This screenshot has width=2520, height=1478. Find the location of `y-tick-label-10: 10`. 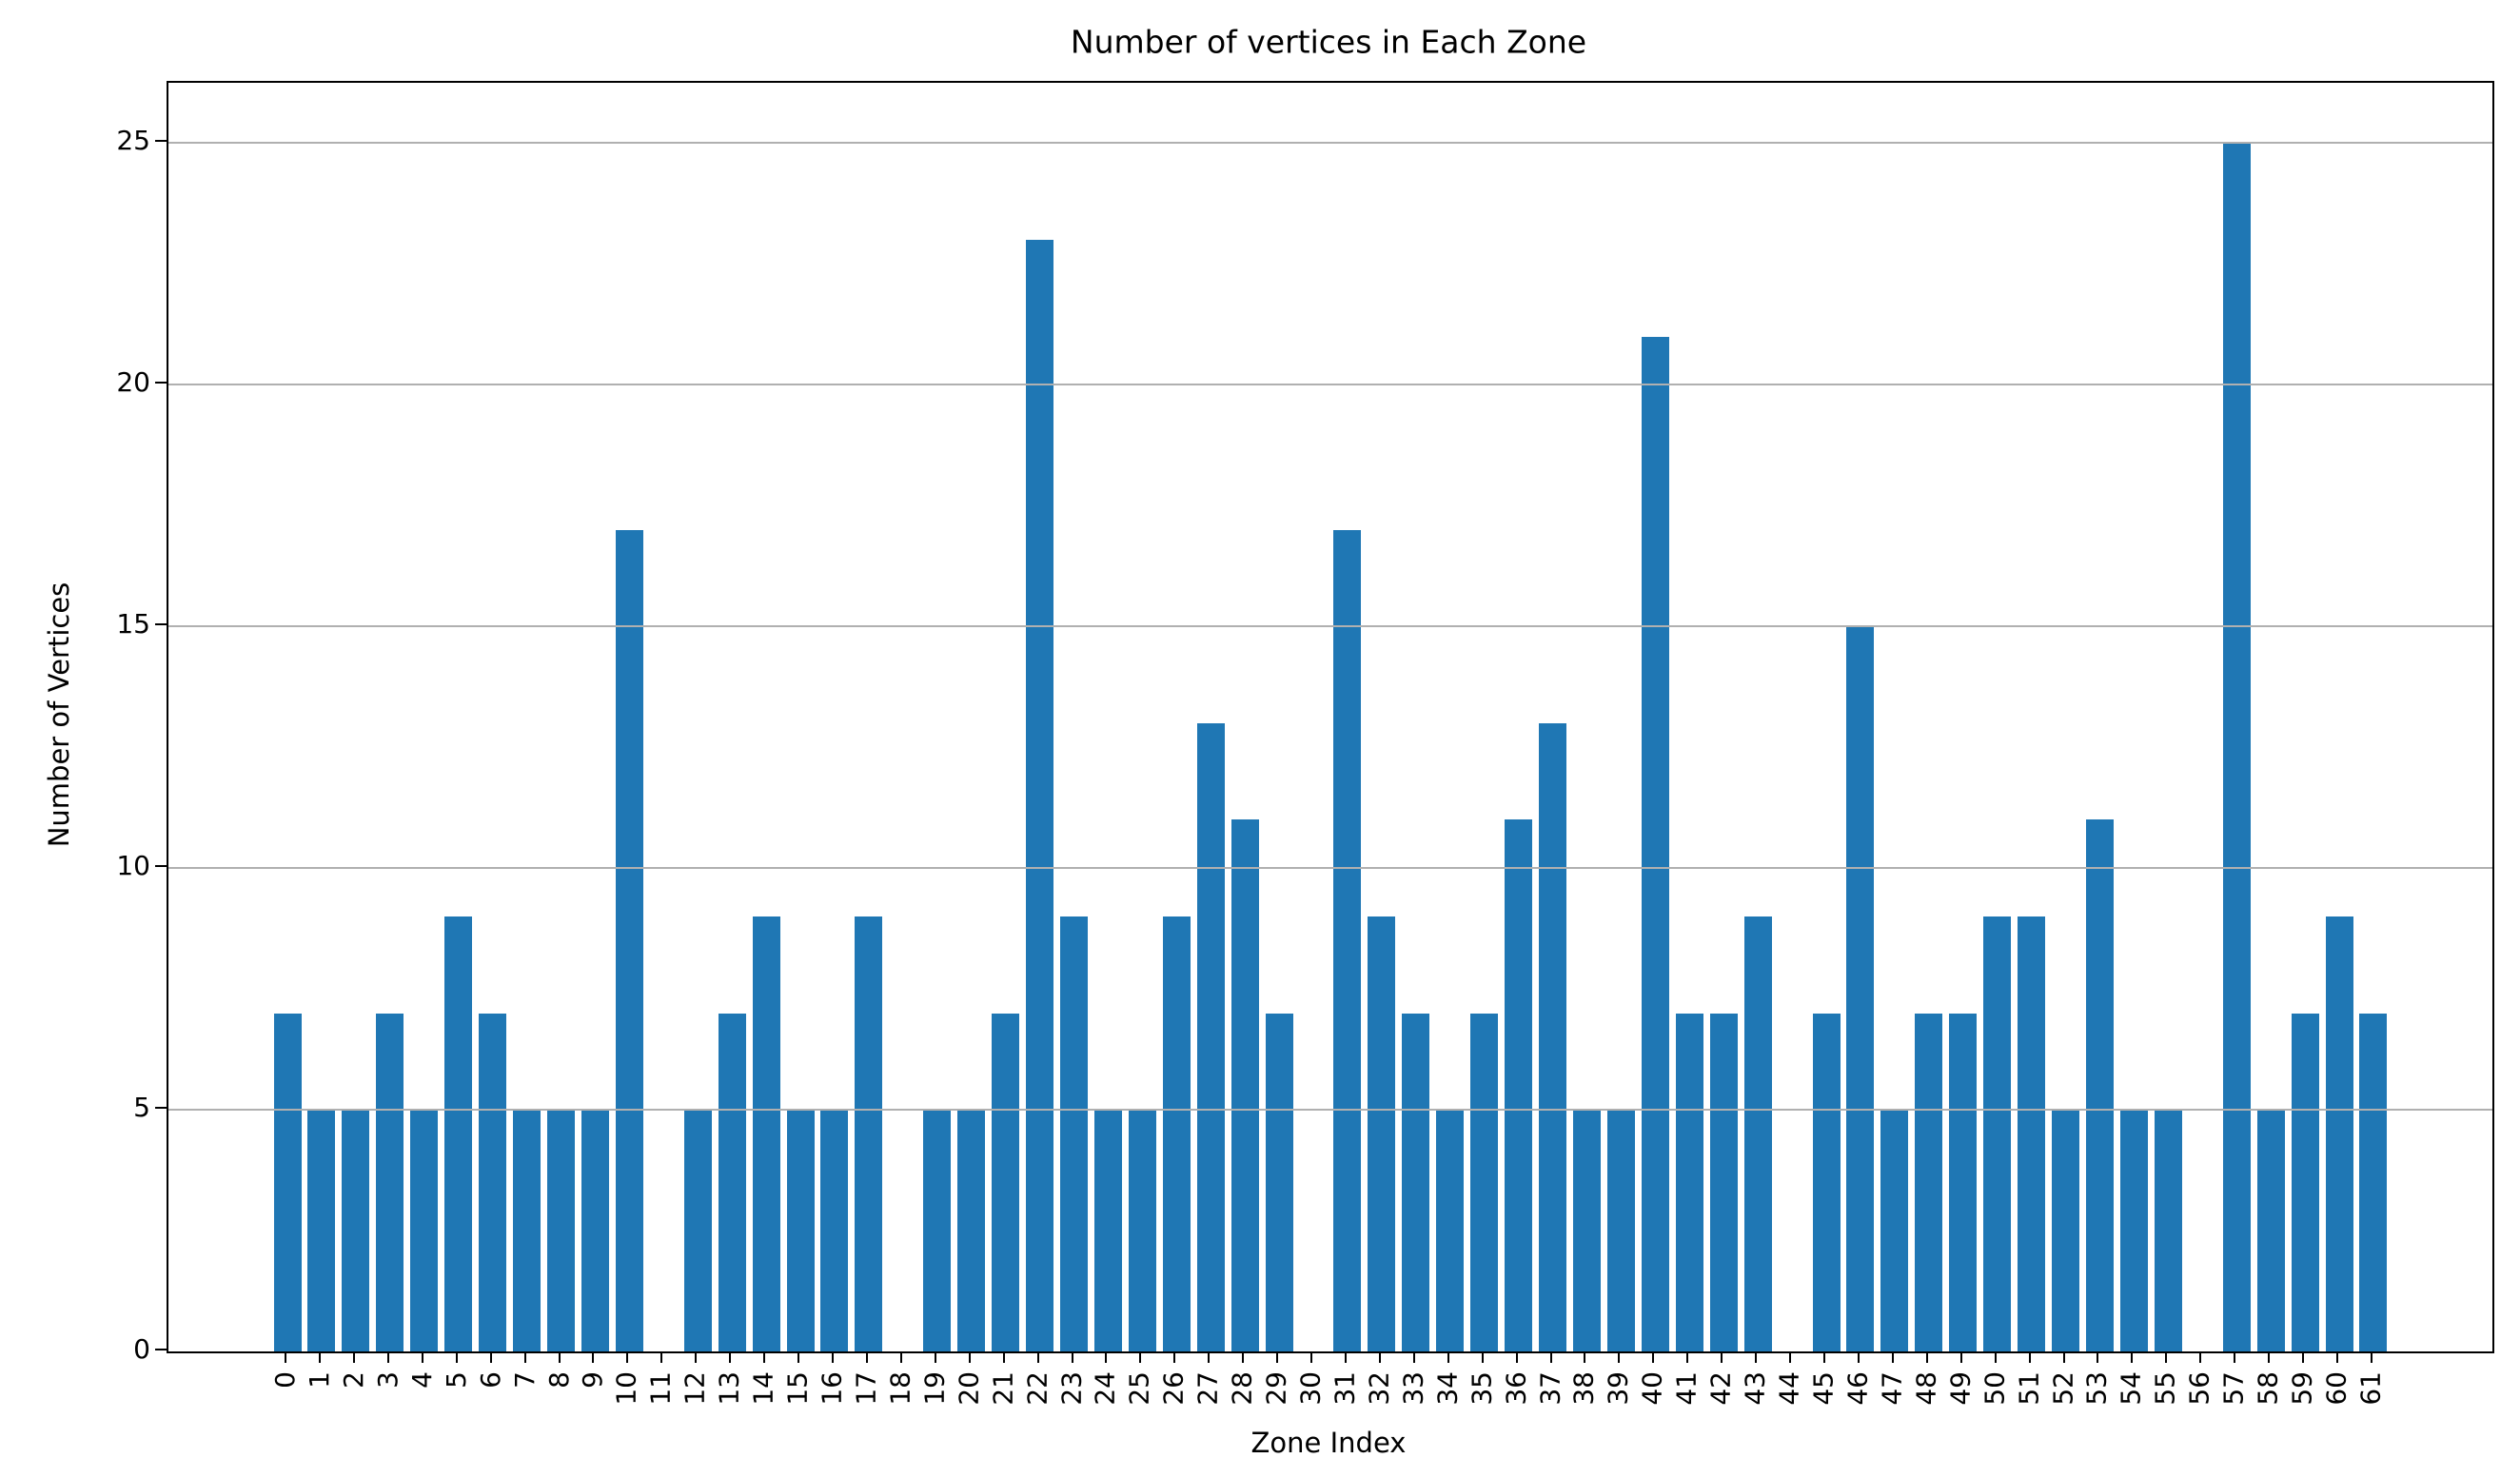

y-tick-label-10: 10 is located at coordinates (133, 866).